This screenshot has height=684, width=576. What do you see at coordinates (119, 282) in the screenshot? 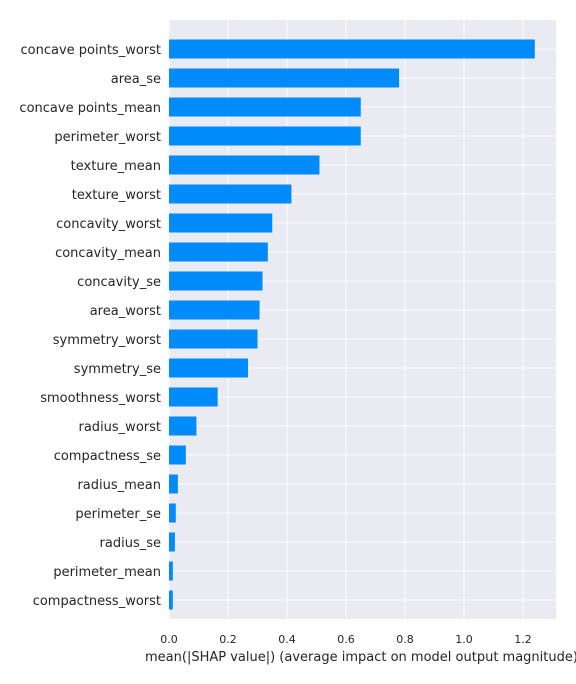
I see `y-tick-label: concavity_se` at bounding box center [119, 282].